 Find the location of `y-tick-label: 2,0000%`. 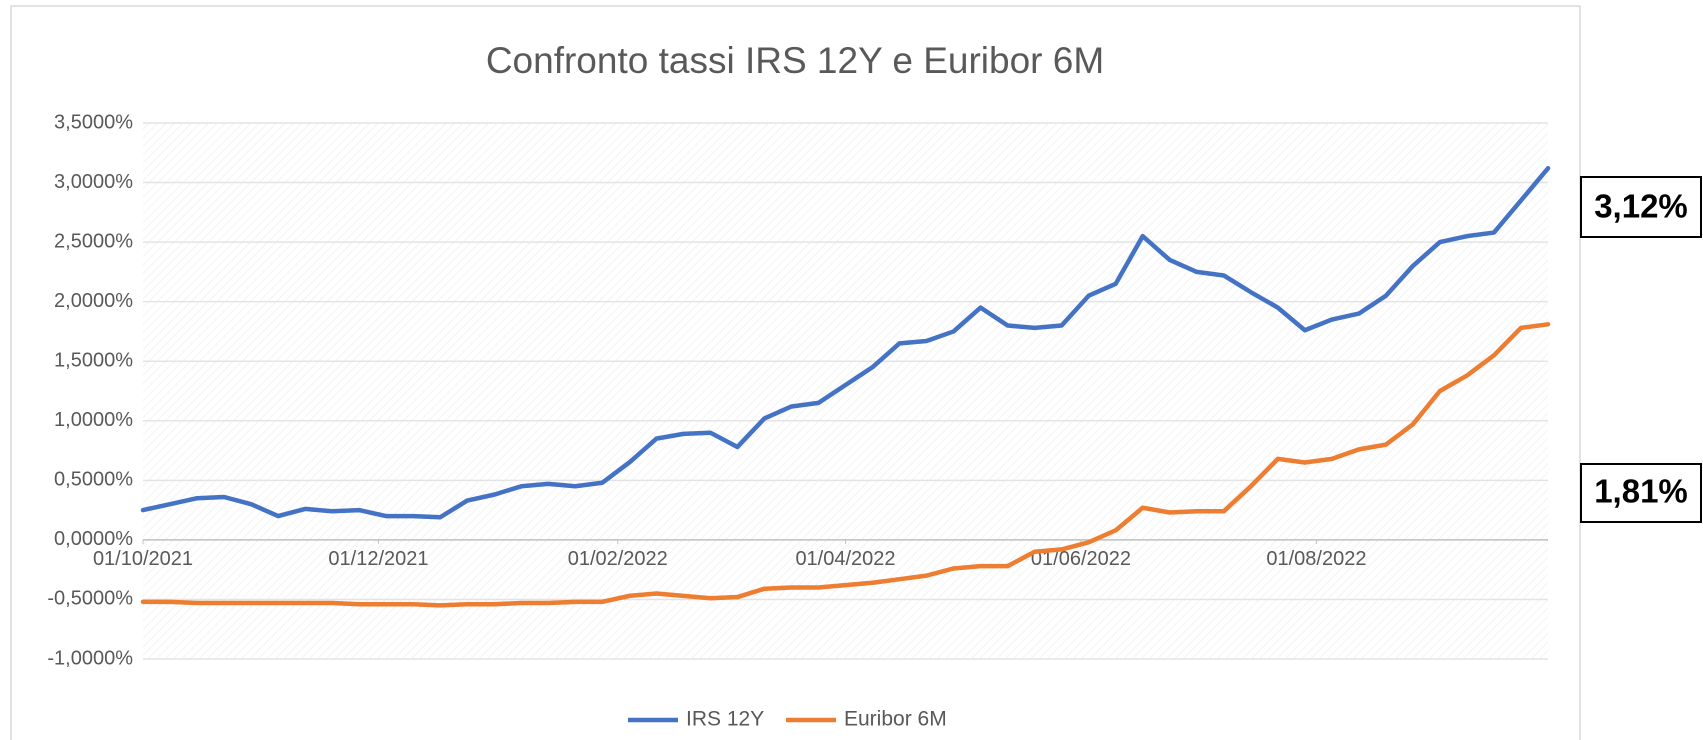

y-tick-label: 2,0000% is located at coordinates (93, 301).